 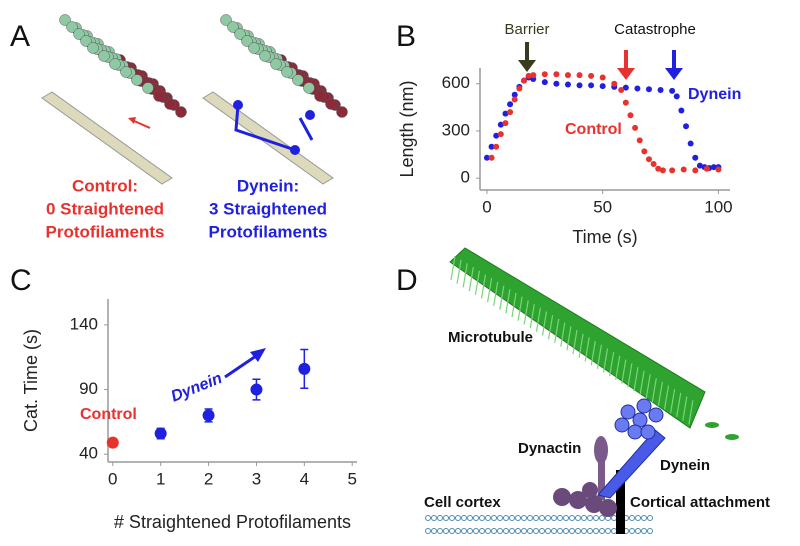 What do you see at coordinates (578, 500) in the screenshot?
I see `dynactin` at bounding box center [578, 500].